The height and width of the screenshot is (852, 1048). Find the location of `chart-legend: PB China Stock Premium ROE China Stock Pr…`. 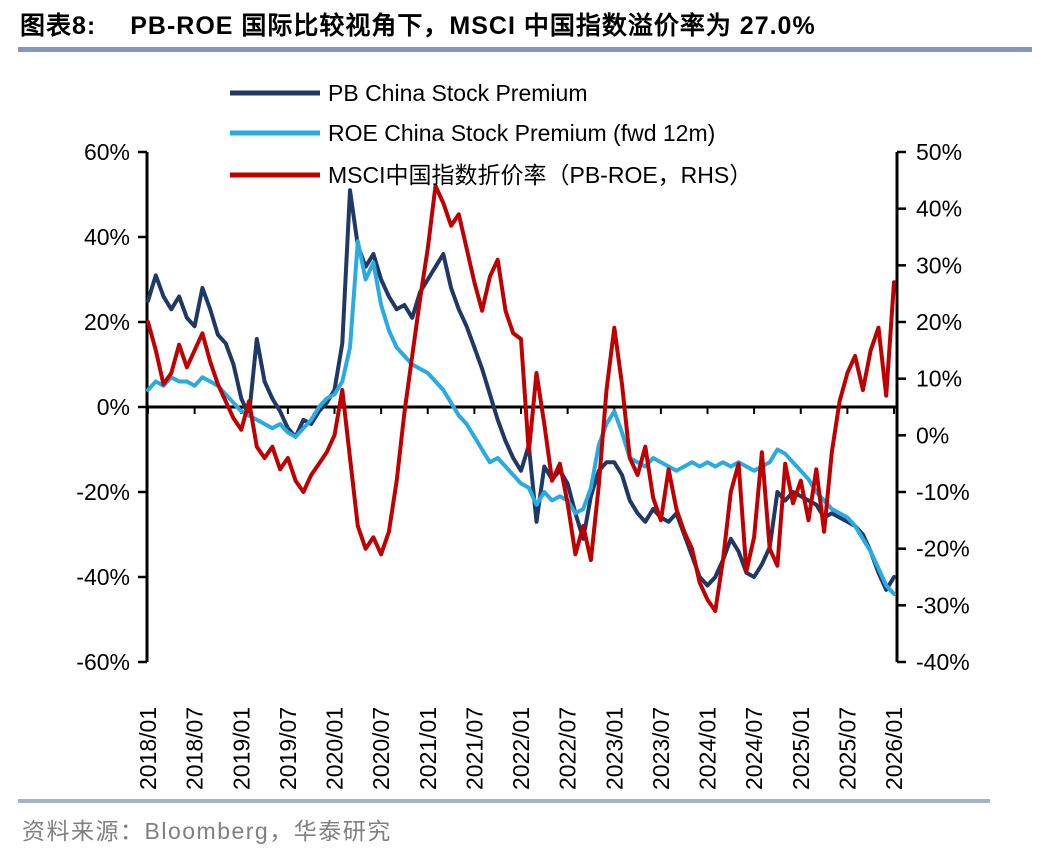

chart-legend: PB China Stock Premium ROE China Stock Pr… is located at coordinates (491, 134).